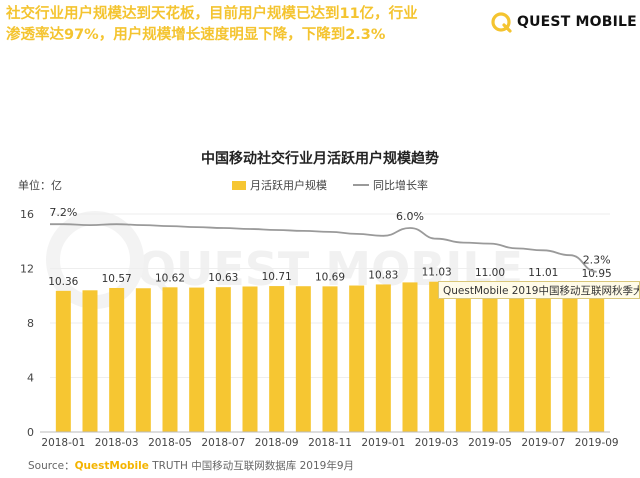 This screenshot has width=640, height=478. I want to click on bar-data-label: 10.69, so click(330, 277).